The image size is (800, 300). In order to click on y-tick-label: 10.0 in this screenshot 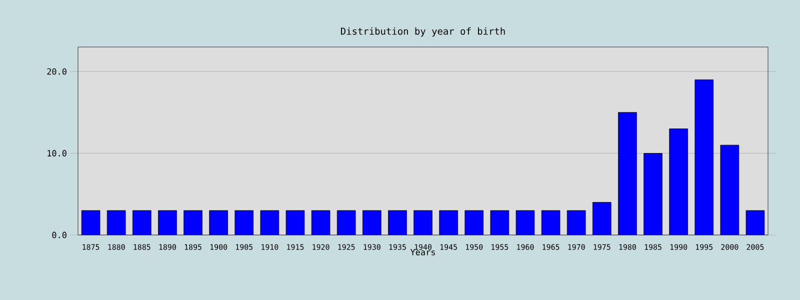, I will do `click(57, 153)`.